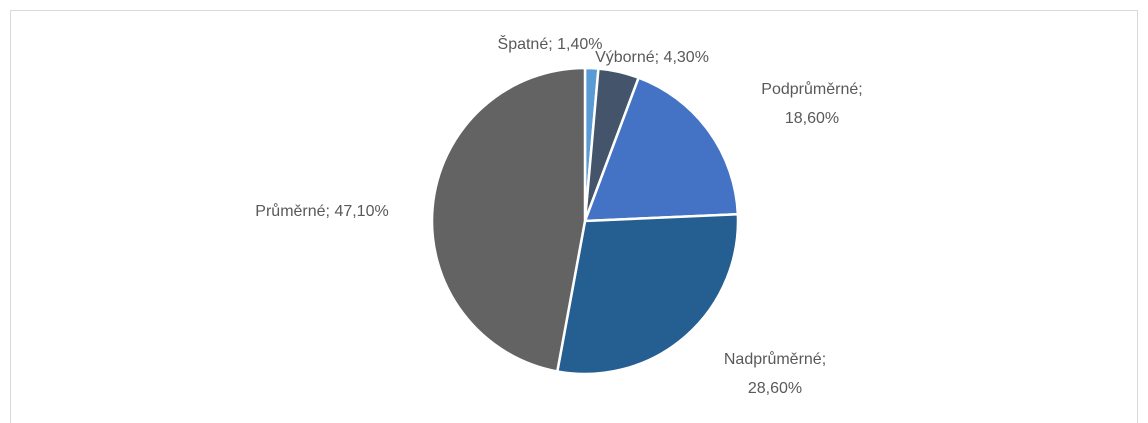 This screenshot has width=1148, height=423. I want to click on data-label: Špatné; 1,40%, so click(550, 44).